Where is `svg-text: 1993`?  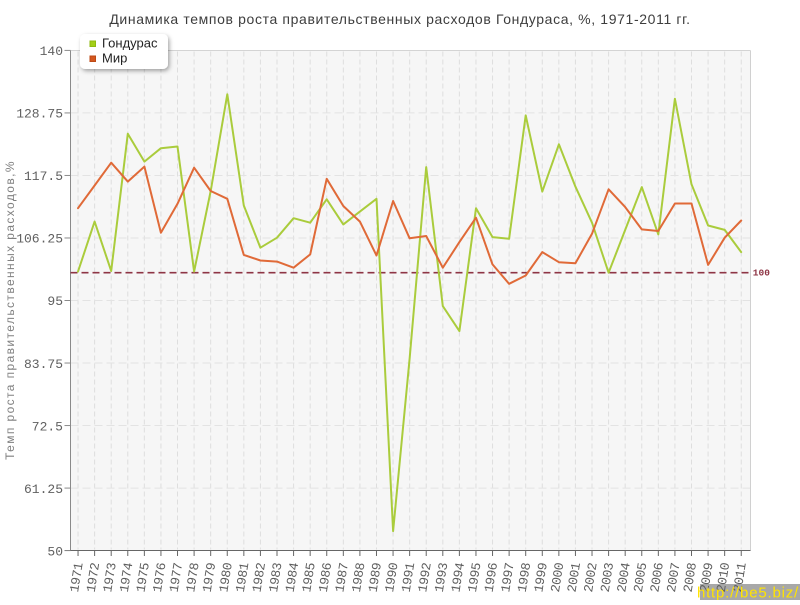
svg-text: 1993 is located at coordinates (441, 578).